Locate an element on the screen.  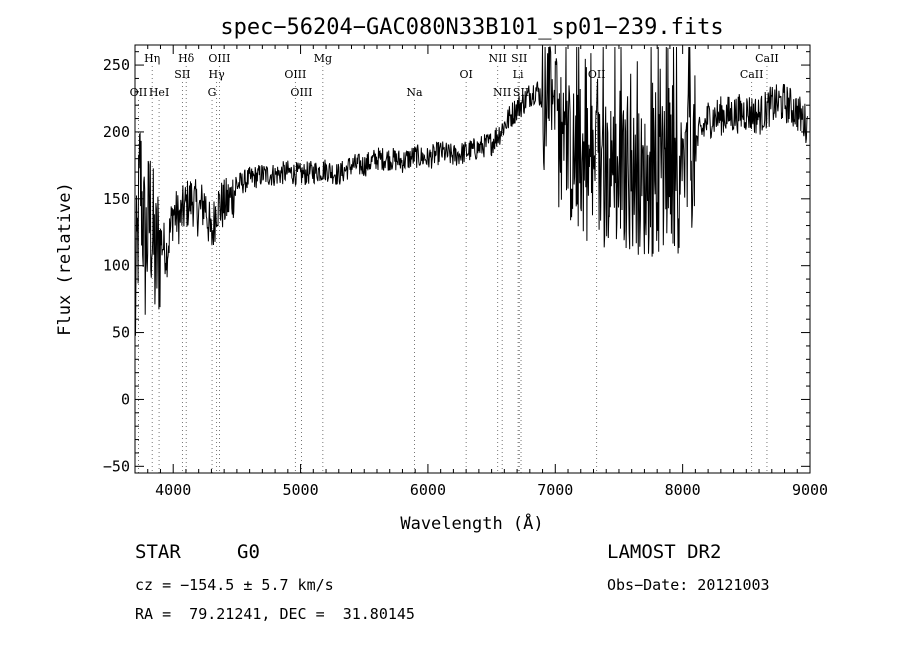
line-marker-label: Hδ is located at coordinates (186, 58).